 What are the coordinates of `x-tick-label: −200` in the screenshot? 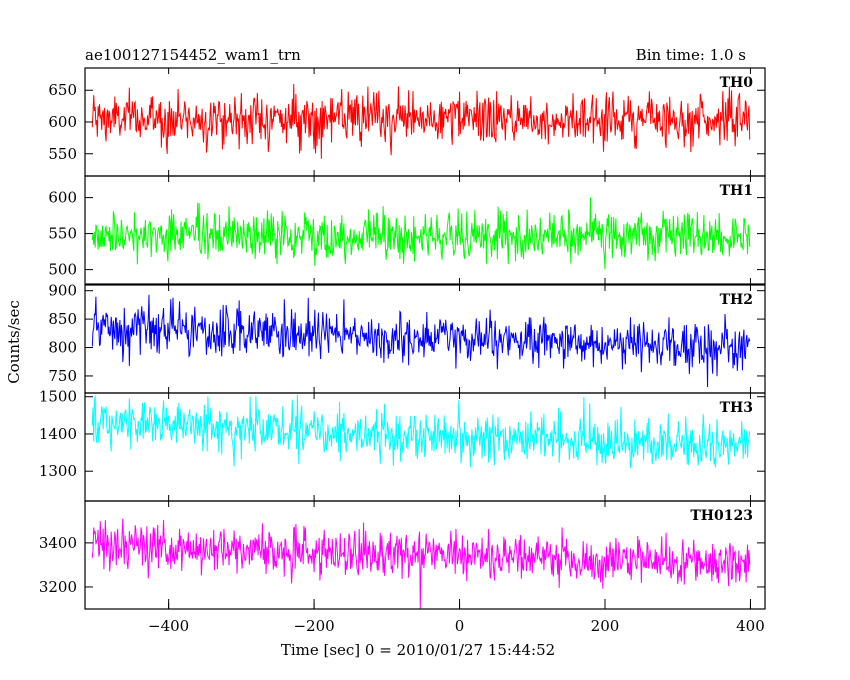 It's located at (313, 626).